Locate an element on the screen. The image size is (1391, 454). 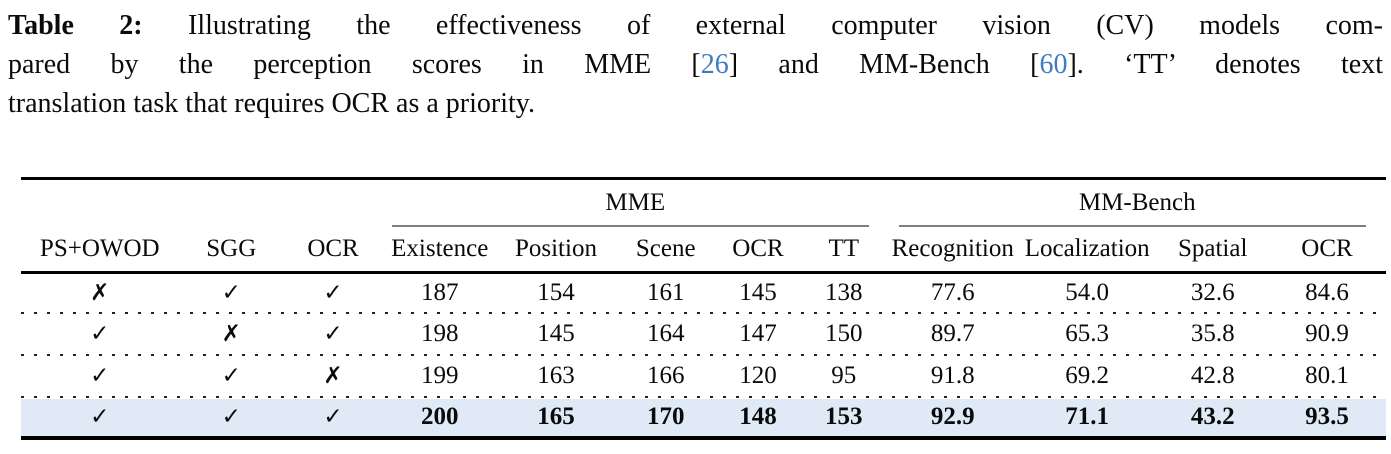
cell-value: 164 is located at coordinates (665, 333).